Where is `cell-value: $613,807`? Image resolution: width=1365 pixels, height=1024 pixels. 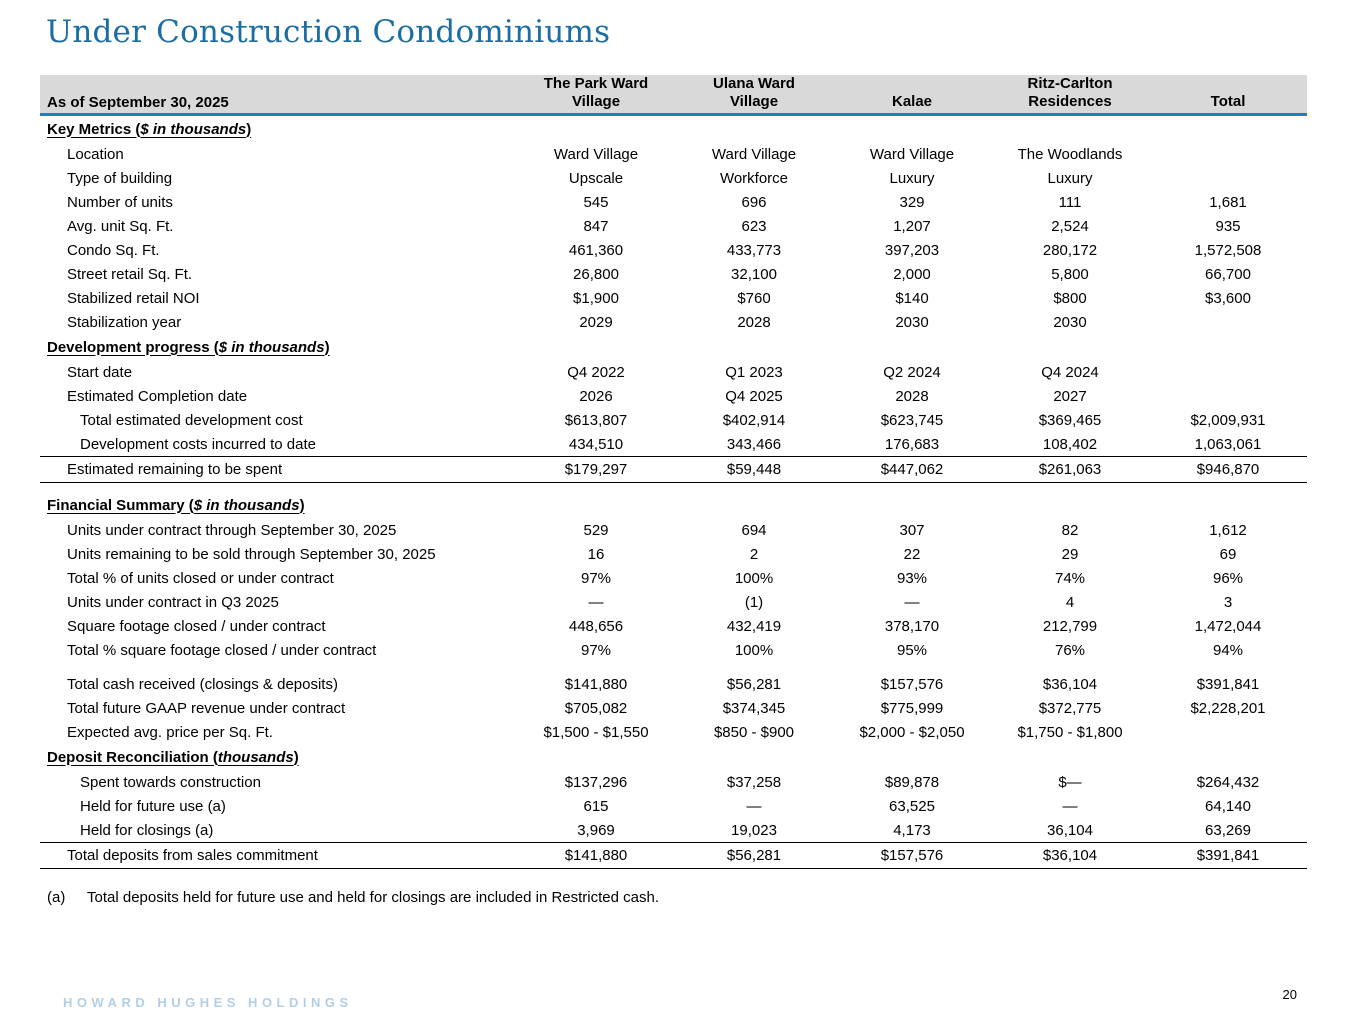 cell-value: $613,807 is located at coordinates (596, 420).